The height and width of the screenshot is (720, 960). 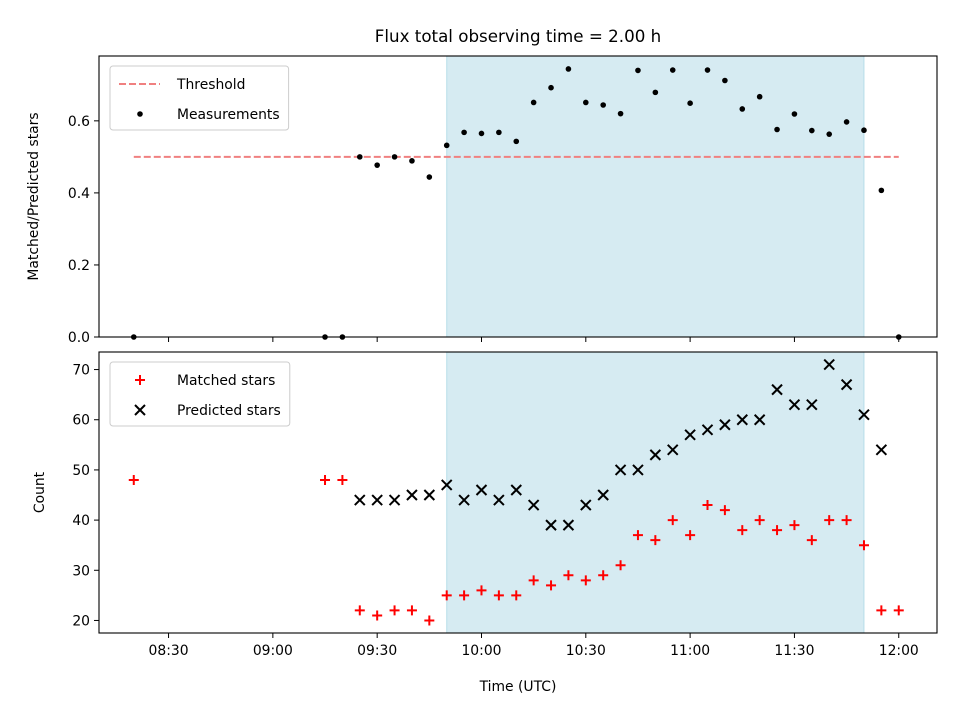 What do you see at coordinates (273, 651) in the screenshot?
I see `x-tick-label: 09:00` at bounding box center [273, 651].